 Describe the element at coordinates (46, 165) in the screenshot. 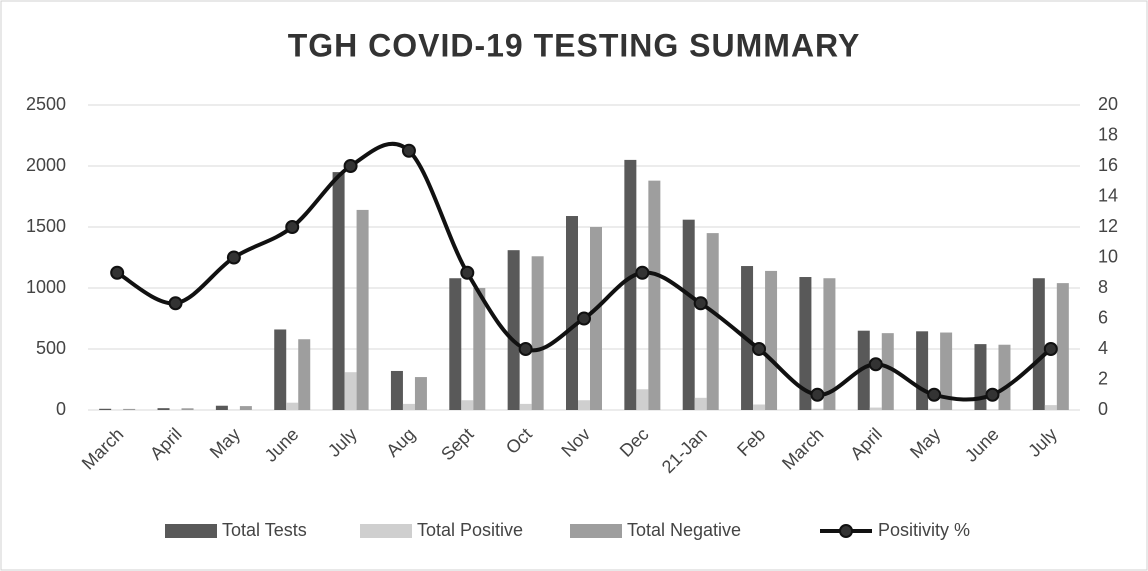

I see `y-tick-label: 2000` at that location.